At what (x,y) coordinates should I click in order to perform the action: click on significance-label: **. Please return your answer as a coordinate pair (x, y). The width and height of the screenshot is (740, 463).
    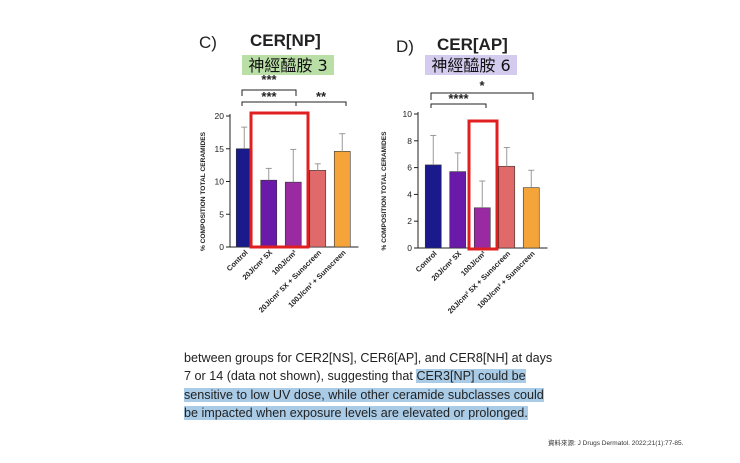
    Looking at the image, I should click on (321, 96).